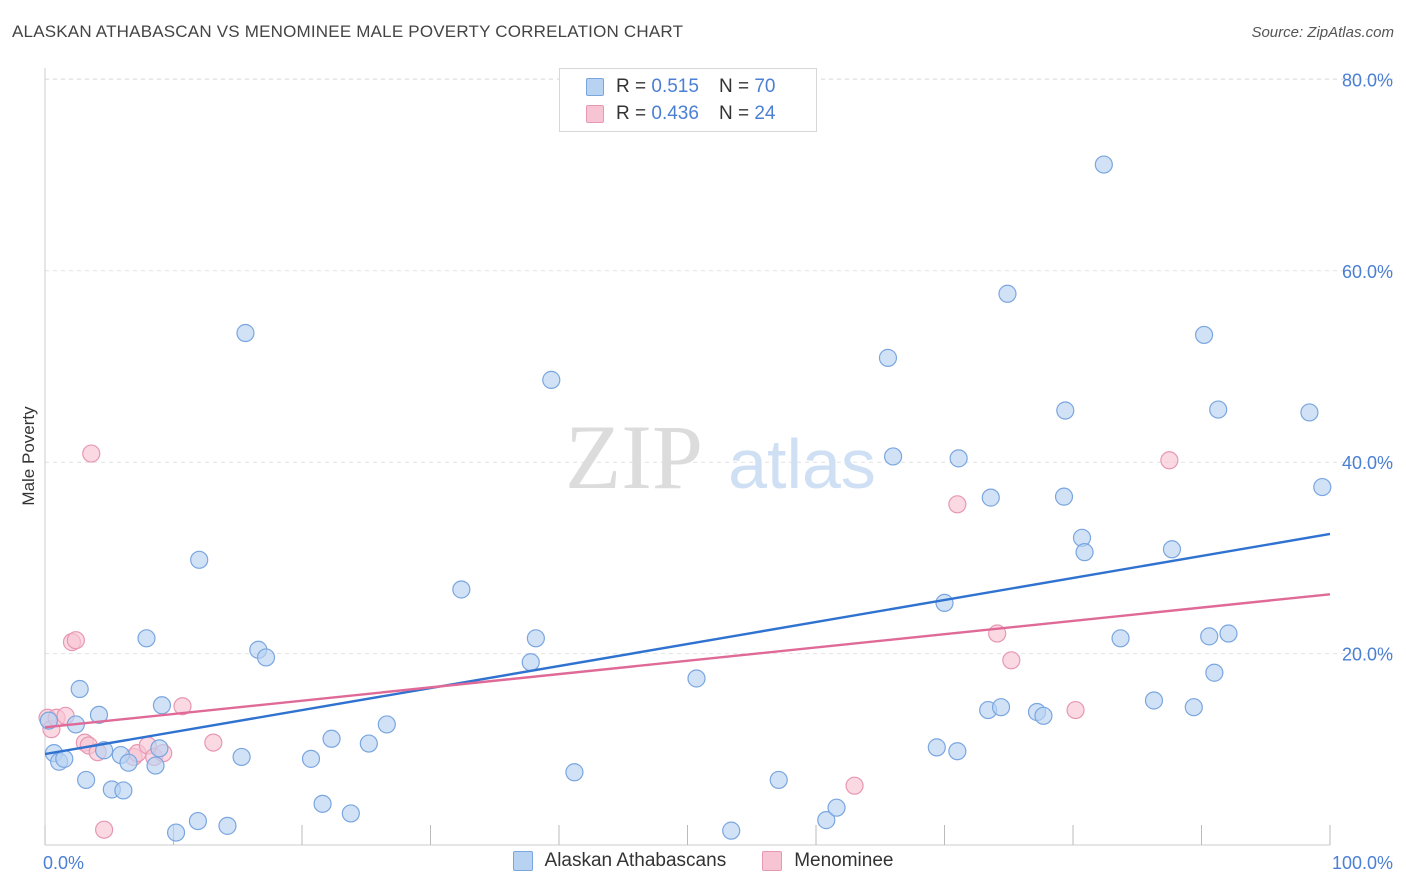 This screenshot has width=1406, height=892. Describe the element at coordinates (635, 860) in the screenshot. I see `legend-label: Alaskan Athabascans` at that location.